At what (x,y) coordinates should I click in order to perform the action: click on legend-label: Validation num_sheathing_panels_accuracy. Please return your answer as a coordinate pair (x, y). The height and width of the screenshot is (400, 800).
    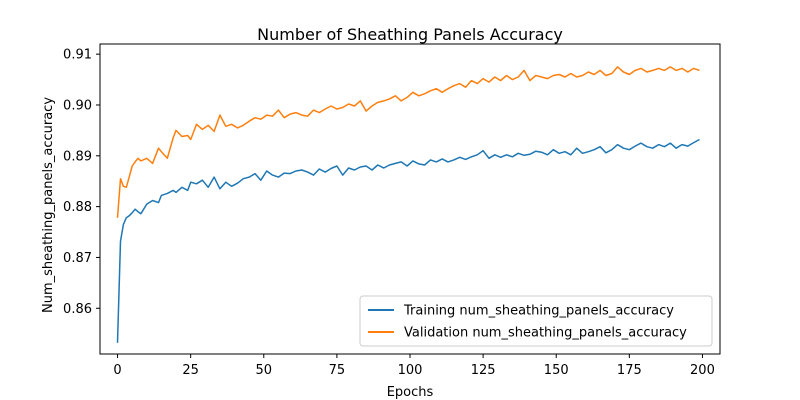
    Looking at the image, I should click on (545, 333).